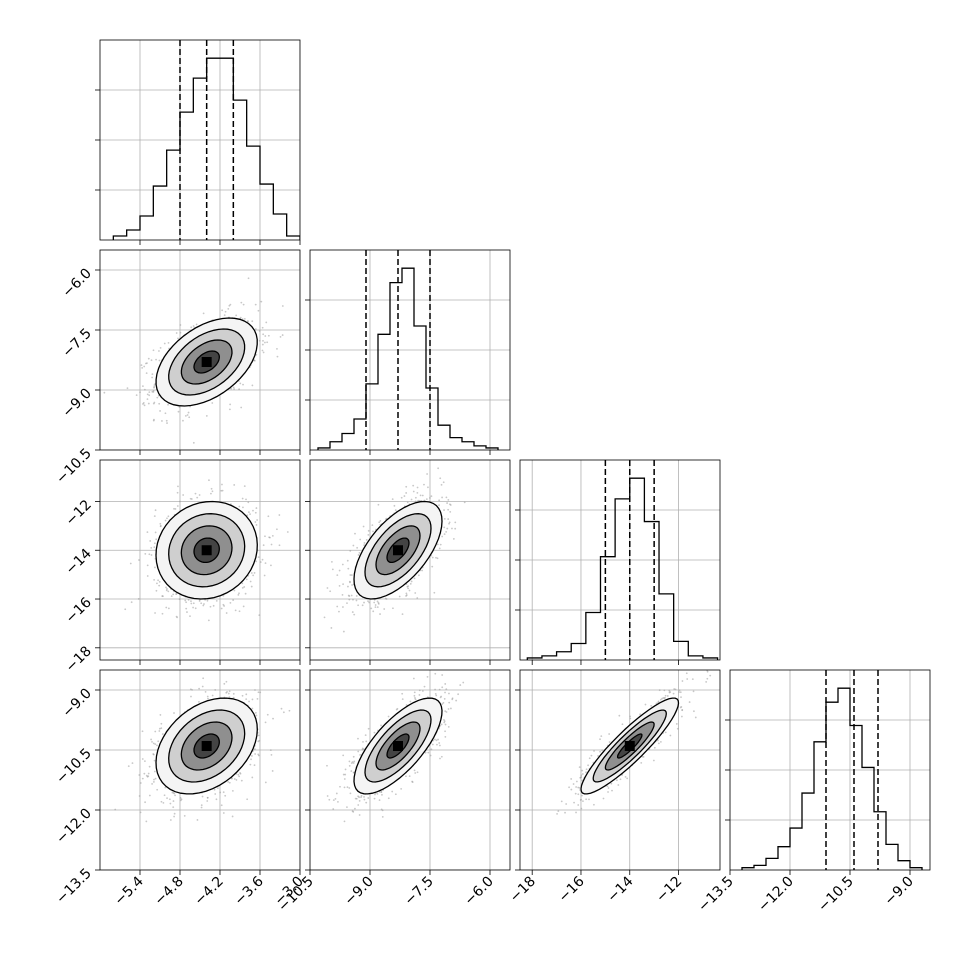 This screenshot has height=970, width=970. I want to click on y-tick-label: −9.0, so click(76, 703).